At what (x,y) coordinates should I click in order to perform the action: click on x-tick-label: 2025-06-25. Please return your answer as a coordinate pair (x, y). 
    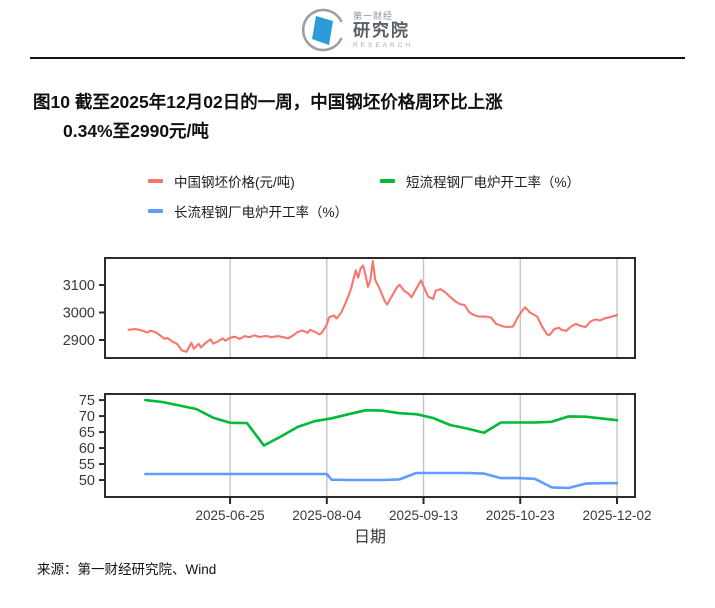
    Looking at the image, I should click on (230, 515).